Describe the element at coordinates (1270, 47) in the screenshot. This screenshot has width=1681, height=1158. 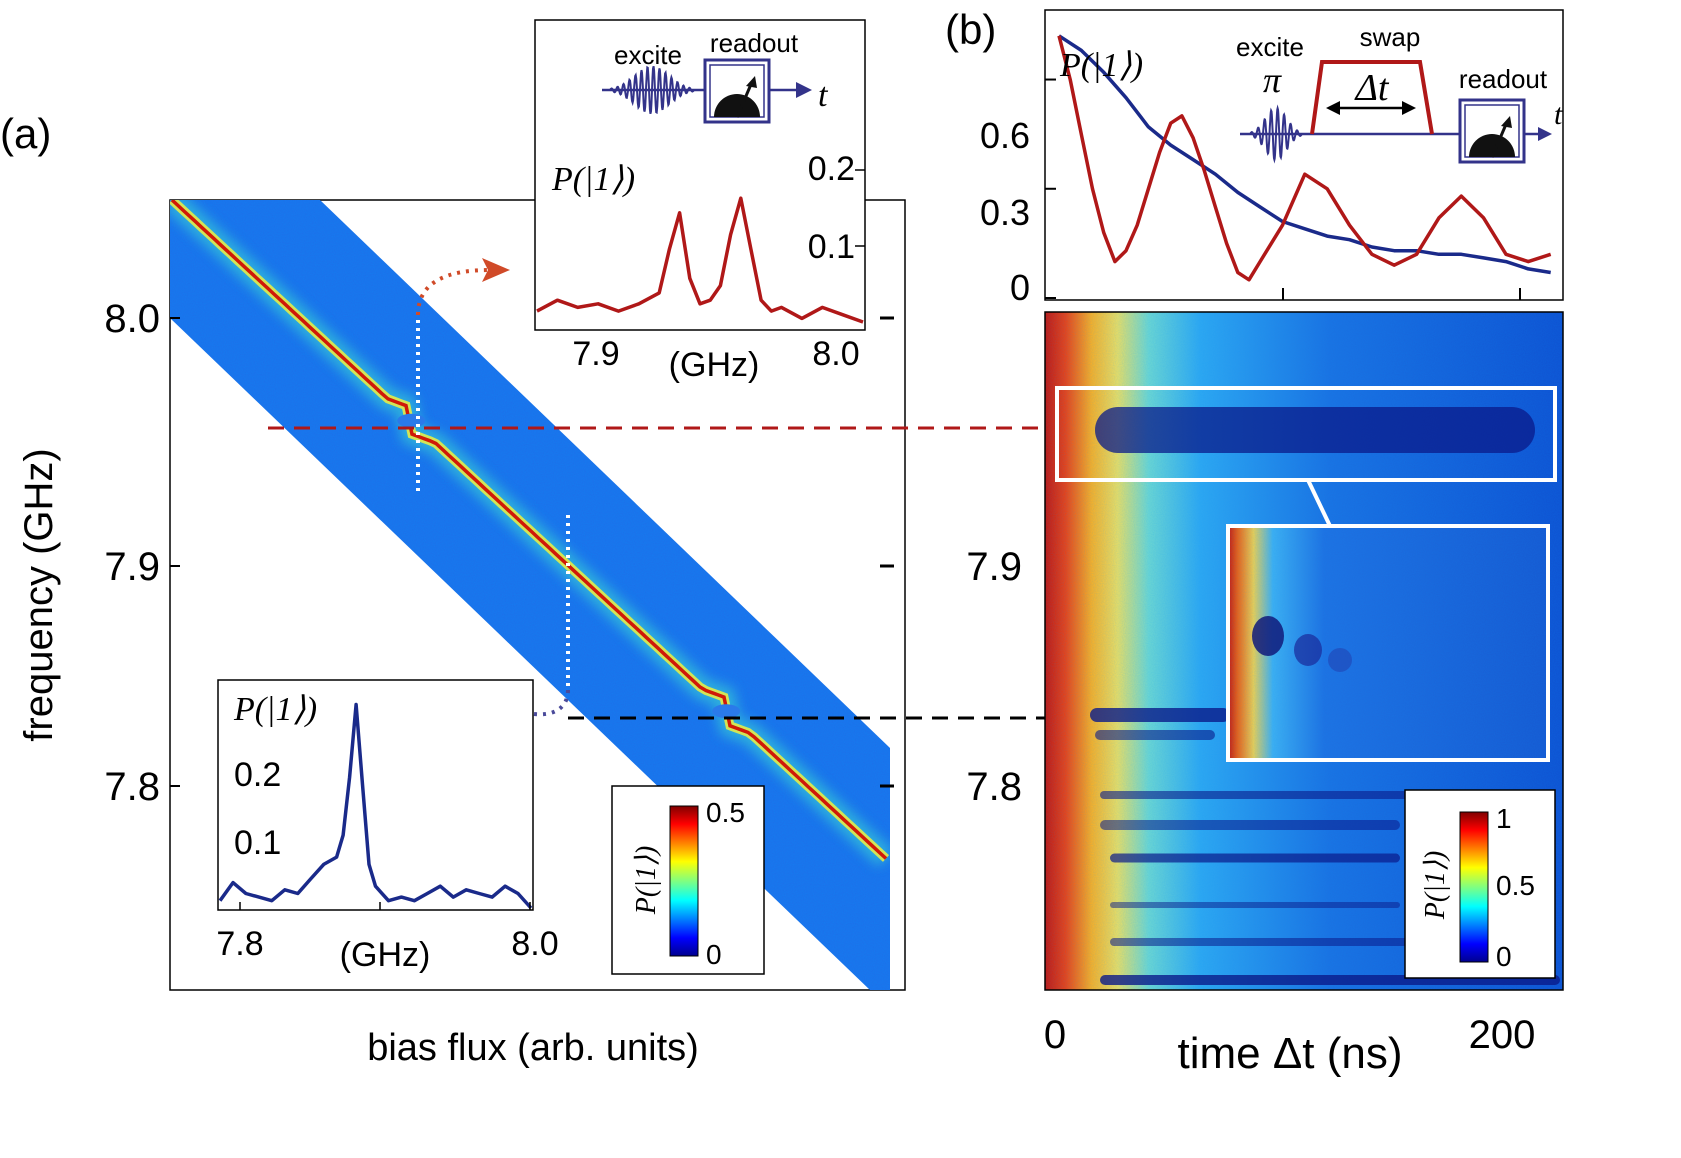
I see `schematic-b-excite-label: excite` at that location.